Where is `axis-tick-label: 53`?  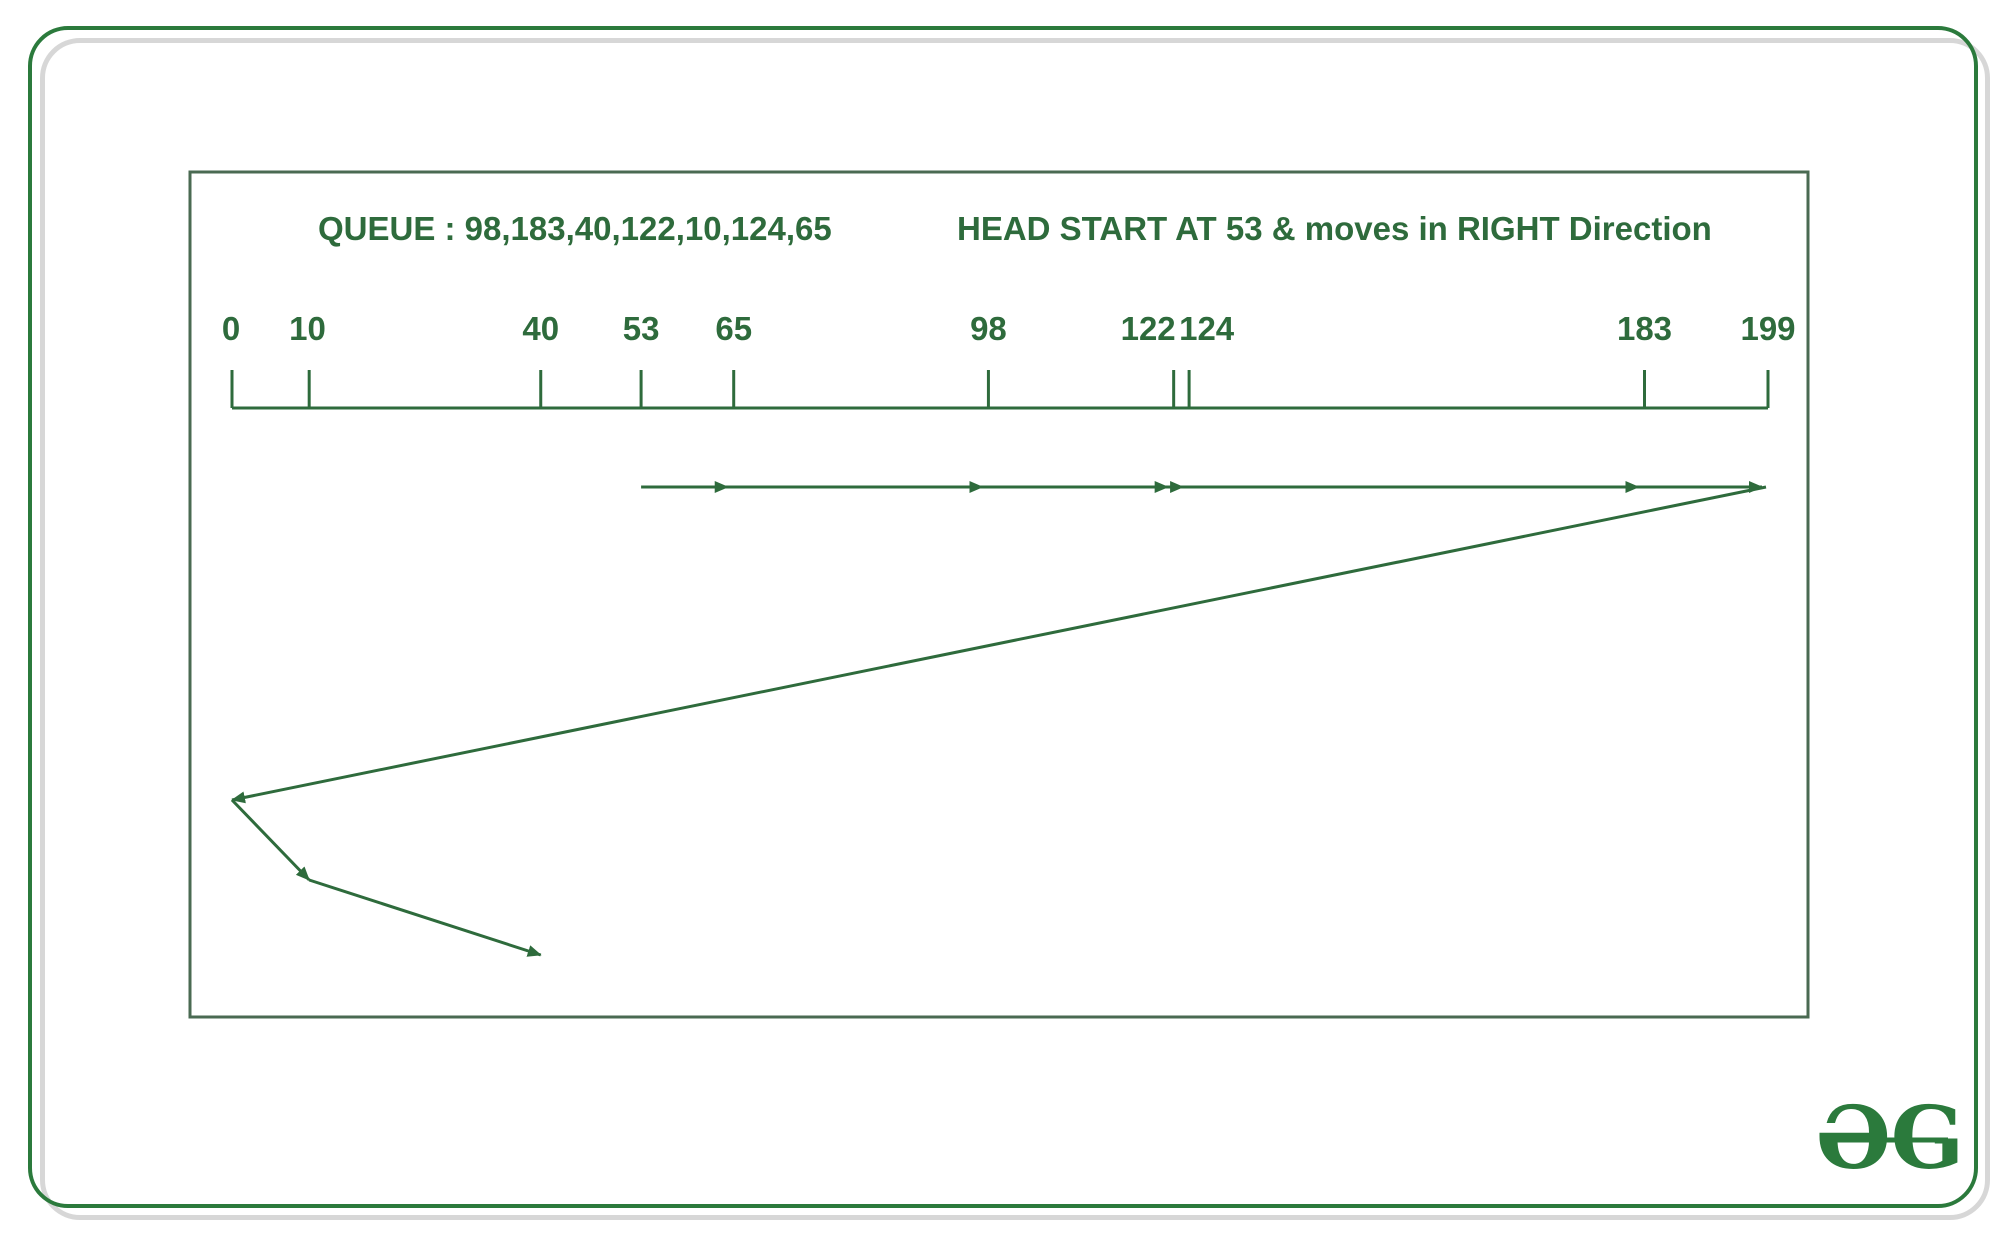 axis-tick-label: 53 is located at coordinates (641, 328).